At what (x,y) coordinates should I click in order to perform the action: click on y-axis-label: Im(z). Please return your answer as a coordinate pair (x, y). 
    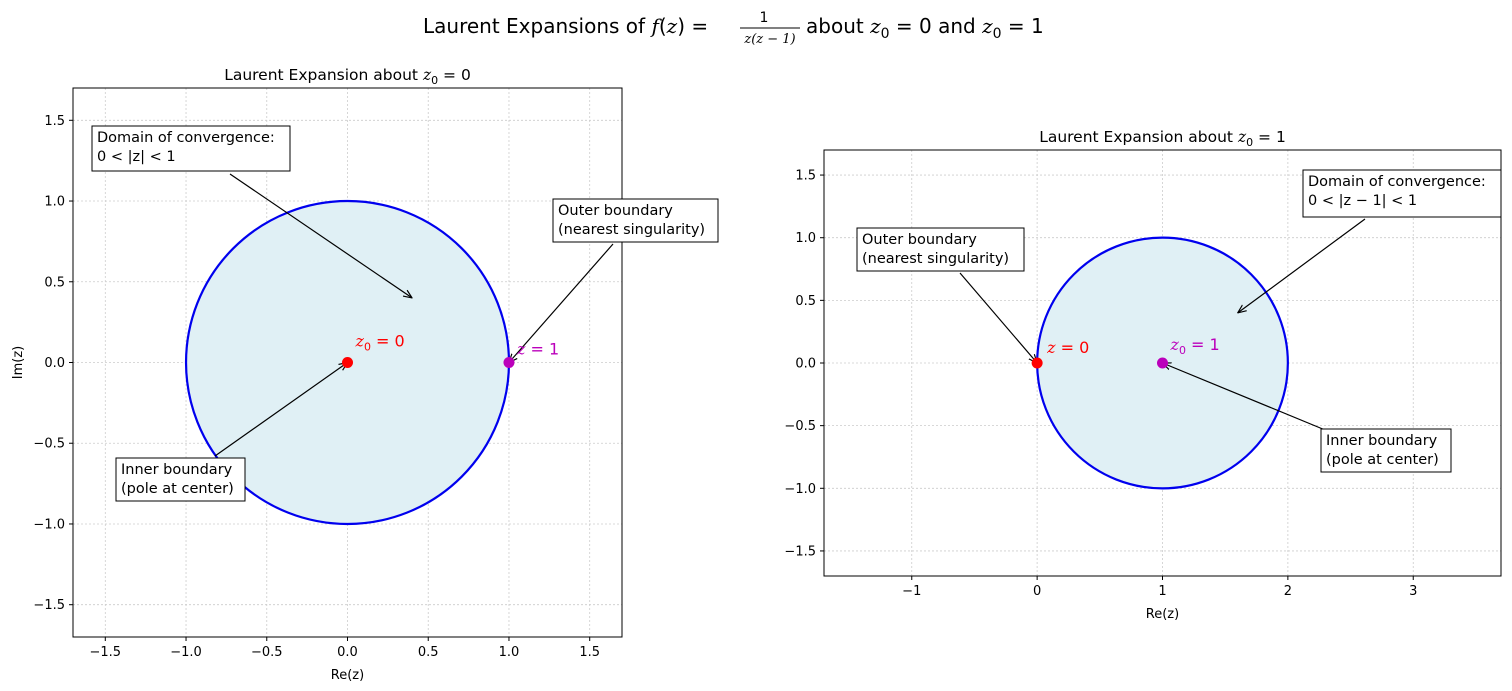
    Looking at the image, I should click on (18, 362).